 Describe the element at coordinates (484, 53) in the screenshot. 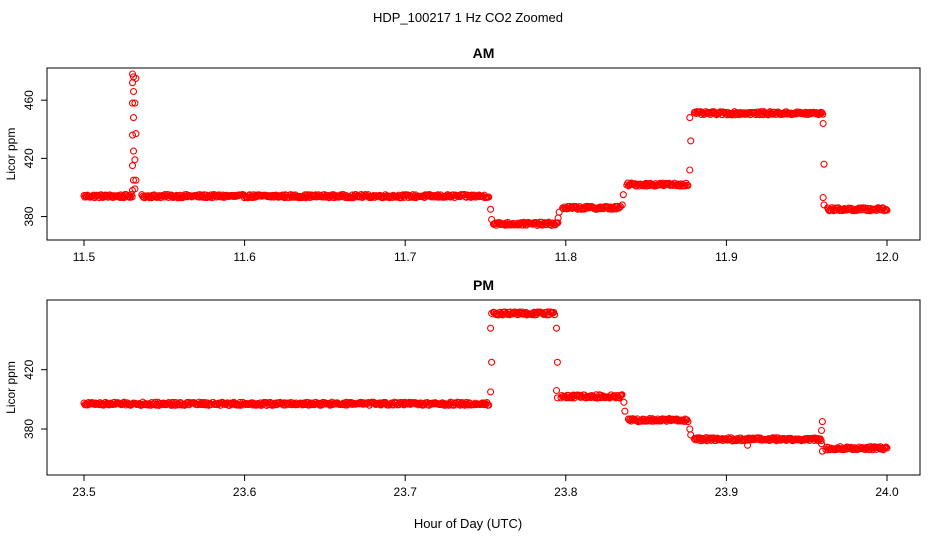

I see `panel-title: AM` at that location.